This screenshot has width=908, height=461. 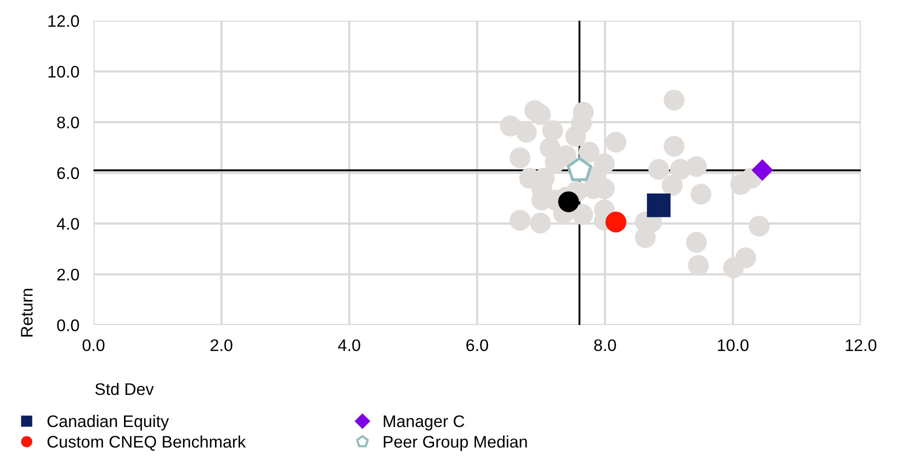 What do you see at coordinates (108, 422) in the screenshot?
I see `legend-label: Canadian Equity` at bounding box center [108, 422].